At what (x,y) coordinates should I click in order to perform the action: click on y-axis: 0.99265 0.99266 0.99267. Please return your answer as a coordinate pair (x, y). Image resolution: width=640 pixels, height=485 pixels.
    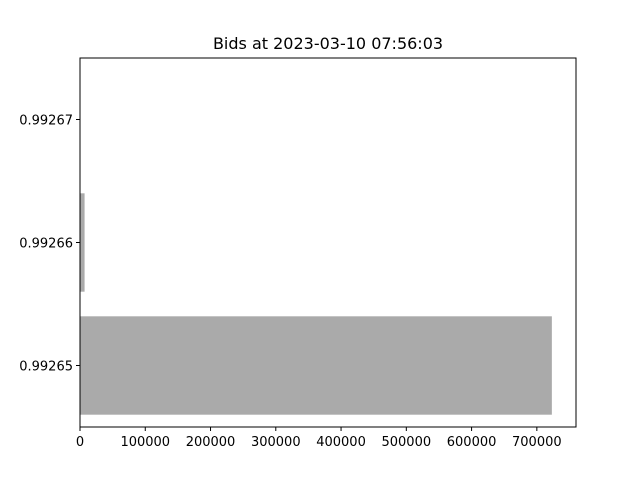
    Looking at the image, I should click on (49, 244).